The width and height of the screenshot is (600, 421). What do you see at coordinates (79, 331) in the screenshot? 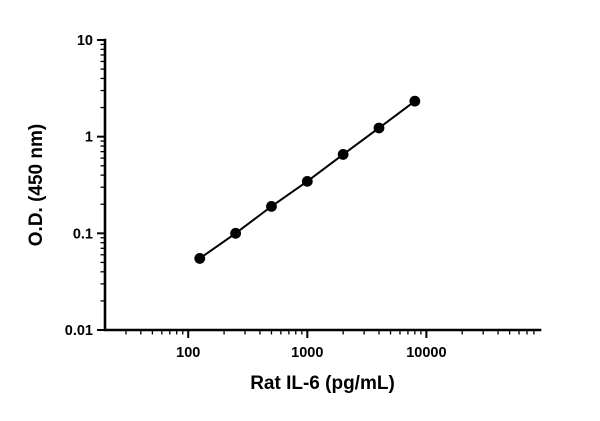
I see `y-tick-label: 0.01` at bounding box center [79, 331].